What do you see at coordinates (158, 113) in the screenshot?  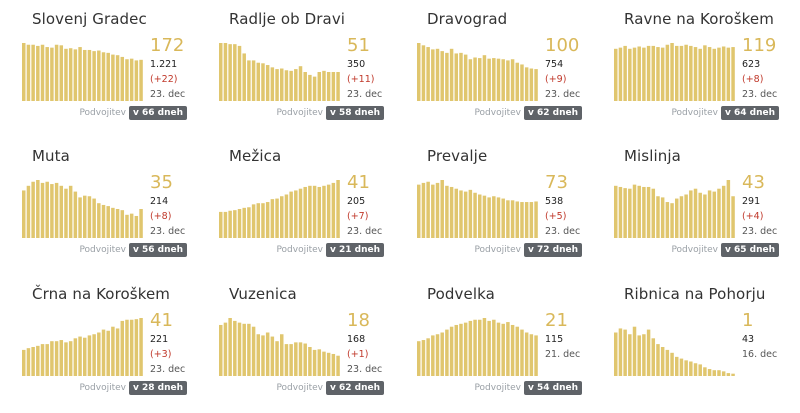 I see `doubling-time-badge: v 66 dneh` at bounding box center [158, 113].